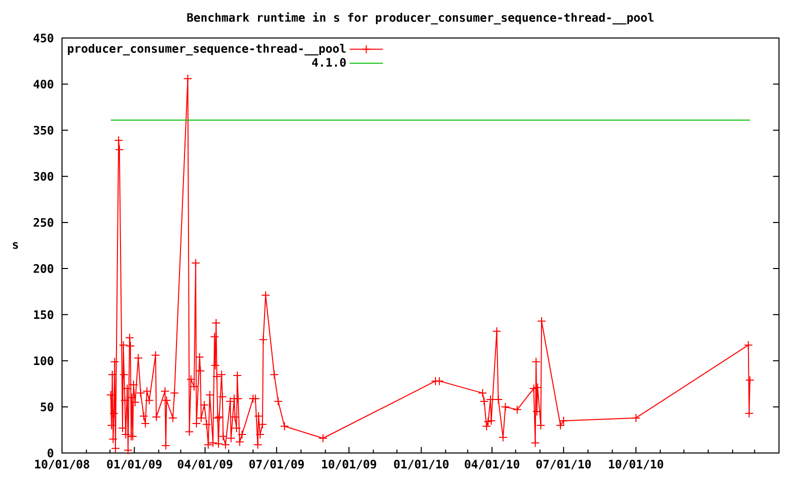 The image size is (800, 480). Describe the element at coordinates (563, 465) in the screenshot. I see `x-tick-label: 07/01/10` at that location.